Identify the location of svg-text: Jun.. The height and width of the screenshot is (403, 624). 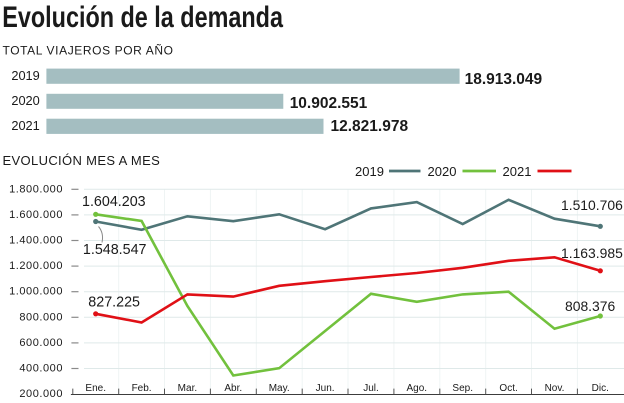
(325, 388).